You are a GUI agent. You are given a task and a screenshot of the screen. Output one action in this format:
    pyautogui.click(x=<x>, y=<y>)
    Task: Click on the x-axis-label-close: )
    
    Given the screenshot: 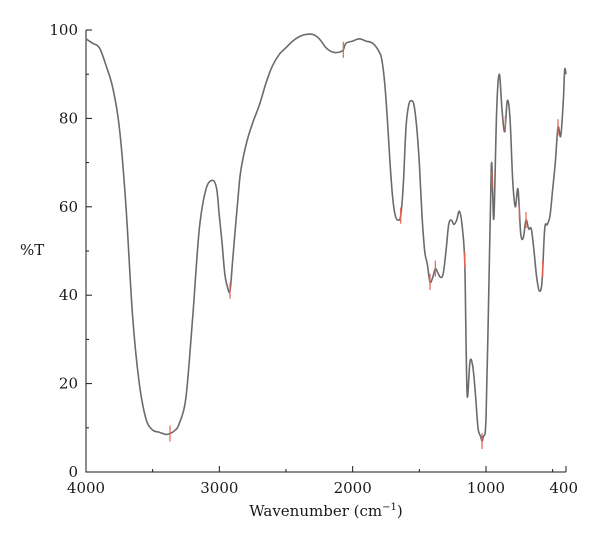 What is the action you would take?
    pyautogui.click(x=400, y=511)
    